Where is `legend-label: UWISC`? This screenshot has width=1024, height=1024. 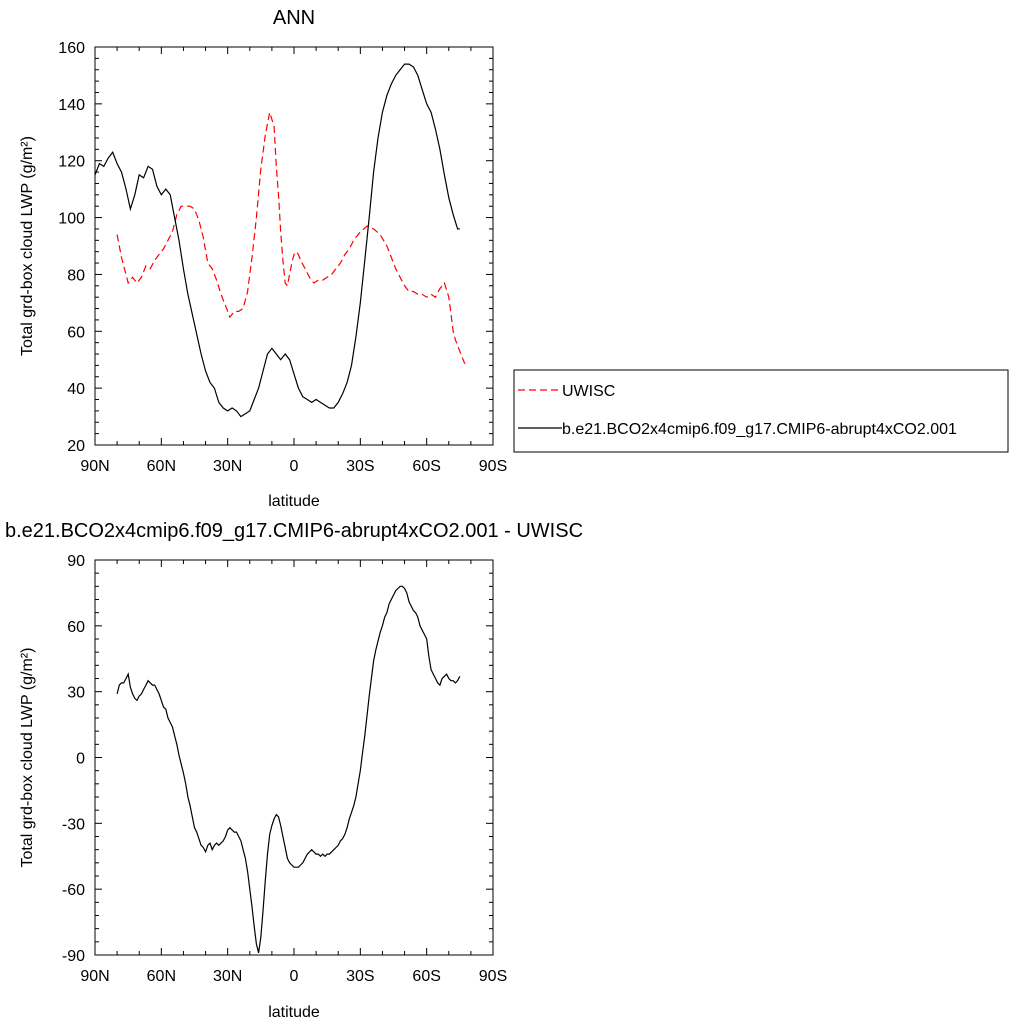 legend-label: UWISC is located at coordinates (588, 391).